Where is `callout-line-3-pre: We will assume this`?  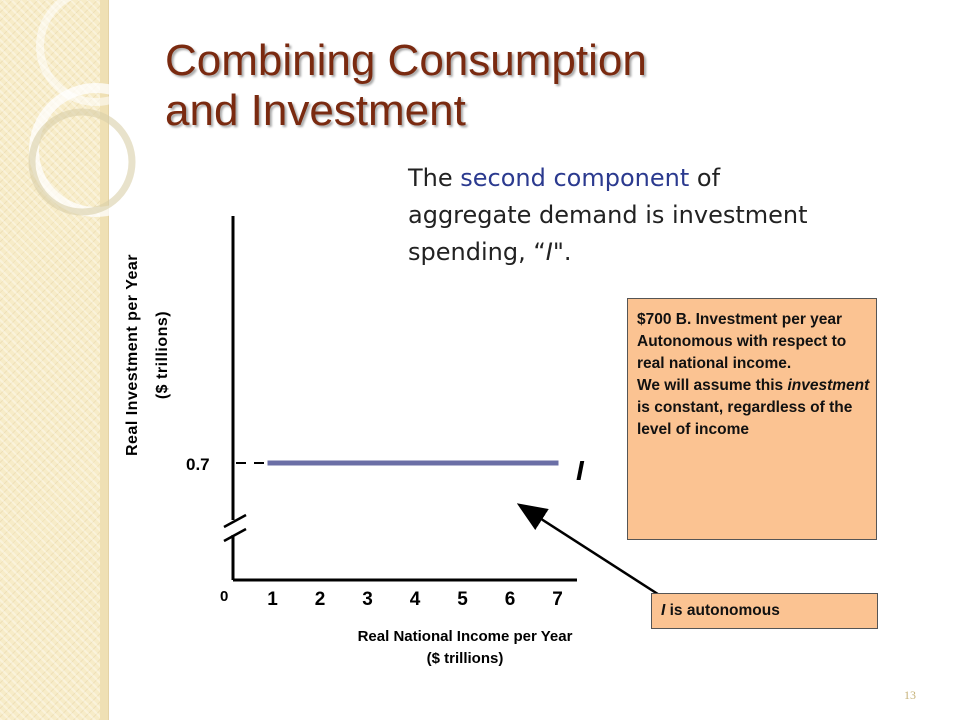
callout-line-3-pre: We will assume this is located at coordinates (712, 385).